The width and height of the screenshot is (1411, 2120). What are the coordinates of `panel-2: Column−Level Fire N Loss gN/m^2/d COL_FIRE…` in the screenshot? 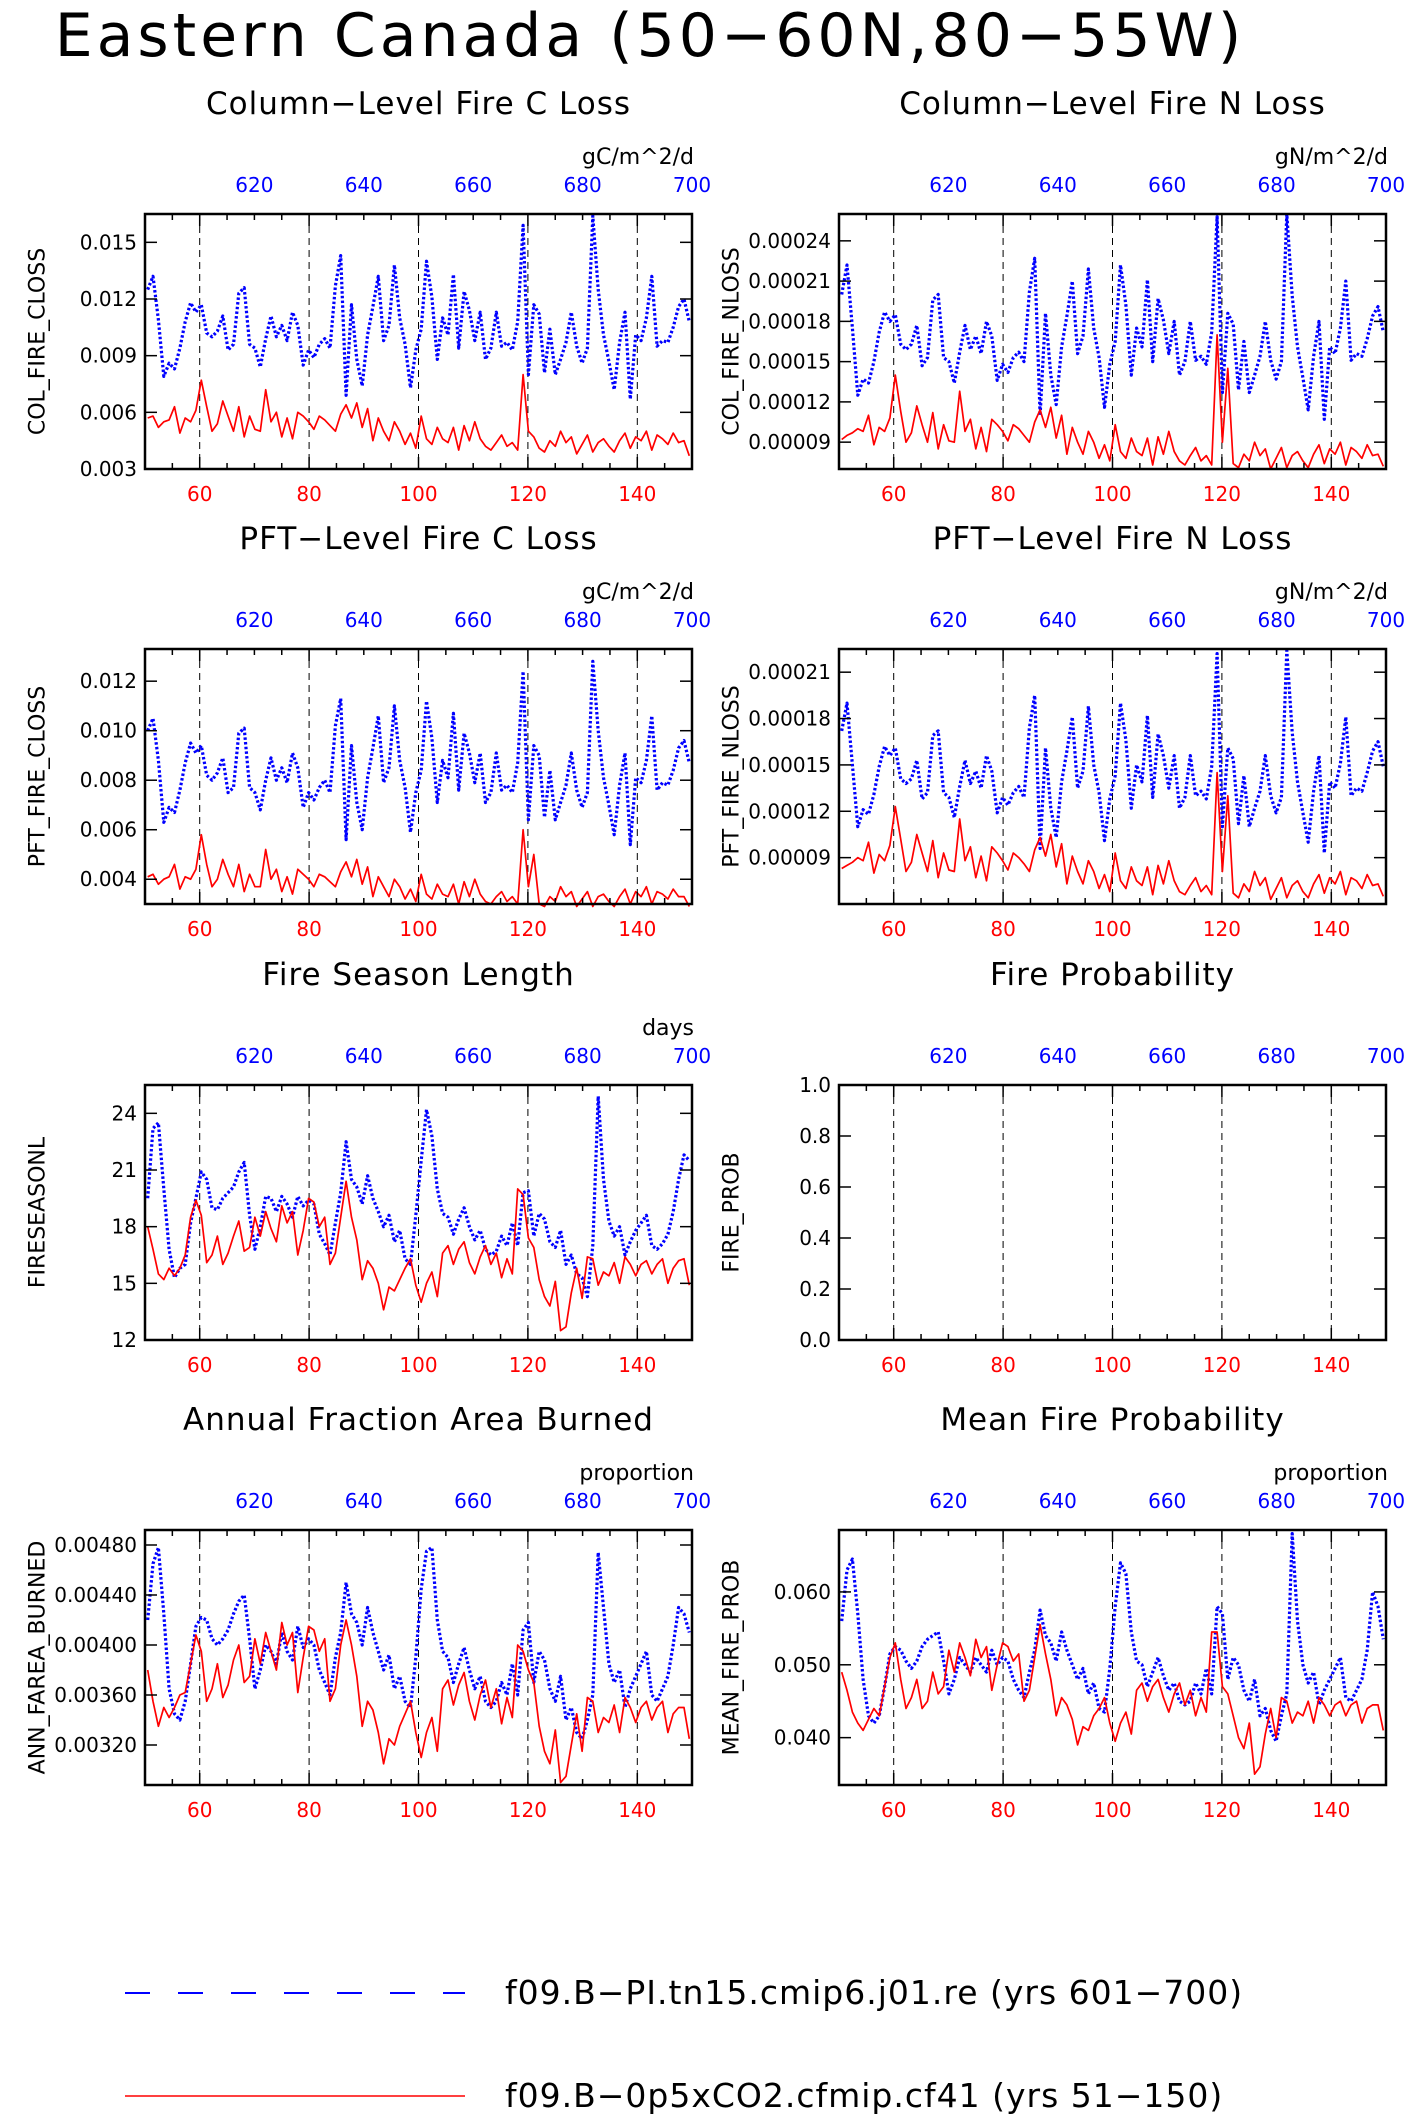 It's located at (1062, 296).